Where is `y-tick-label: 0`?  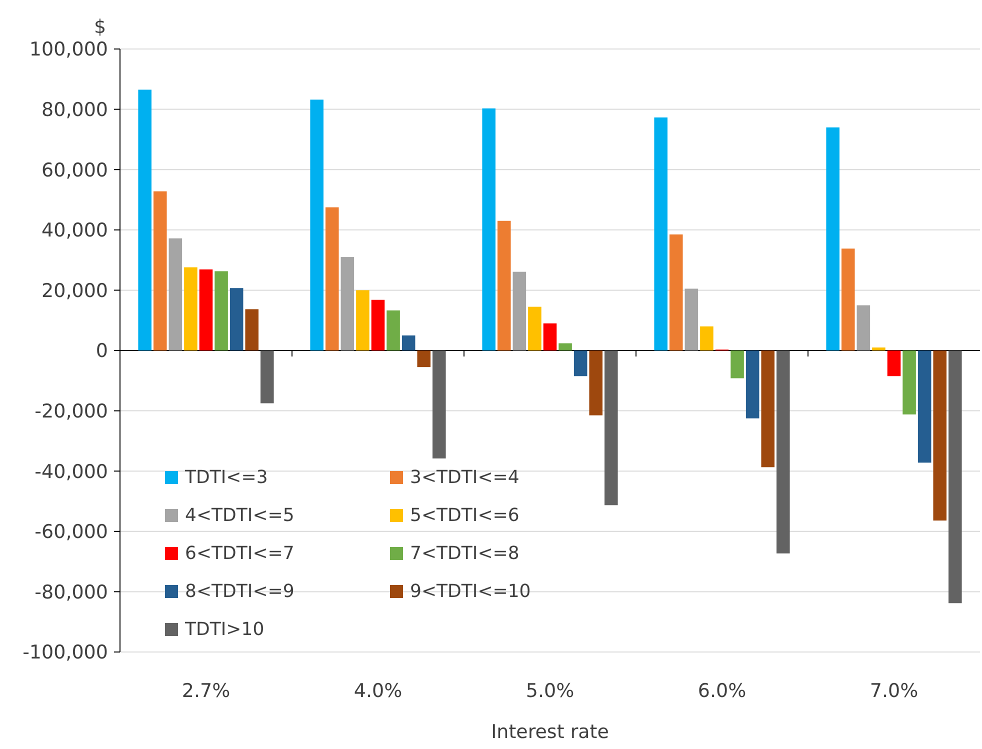
y-tick-label: 0 is located at coordinates (102, 351).